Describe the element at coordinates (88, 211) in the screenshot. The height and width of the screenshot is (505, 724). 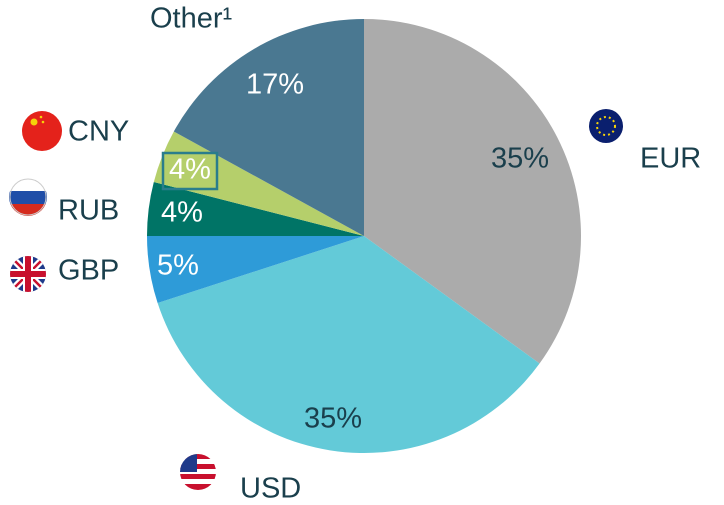
I see `category-label: RUB` at that location.